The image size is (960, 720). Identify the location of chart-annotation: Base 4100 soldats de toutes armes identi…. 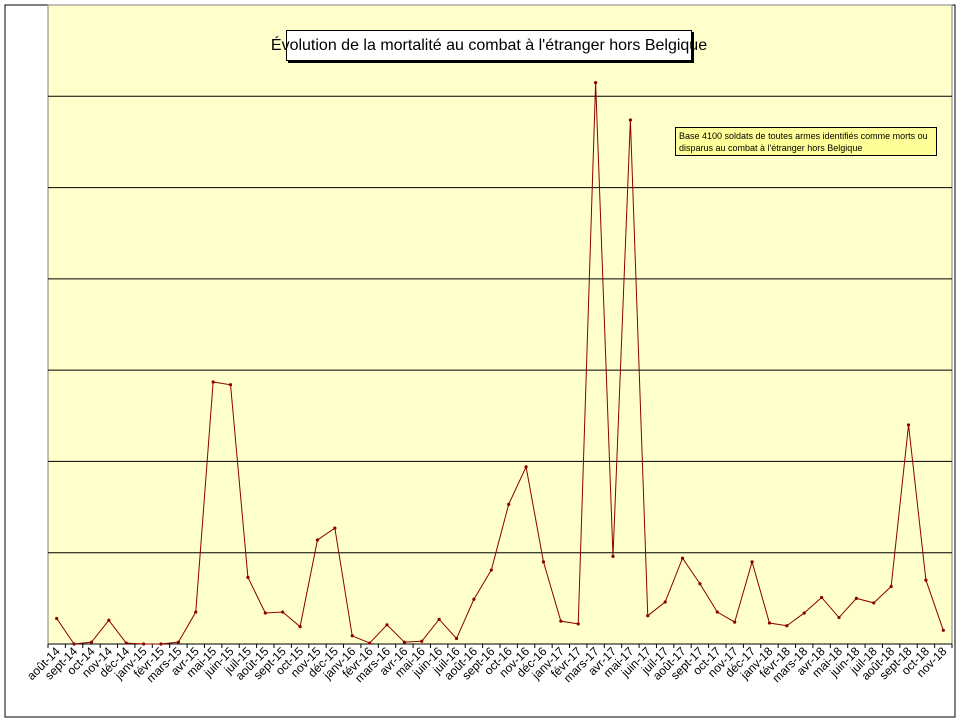
(806, 141).